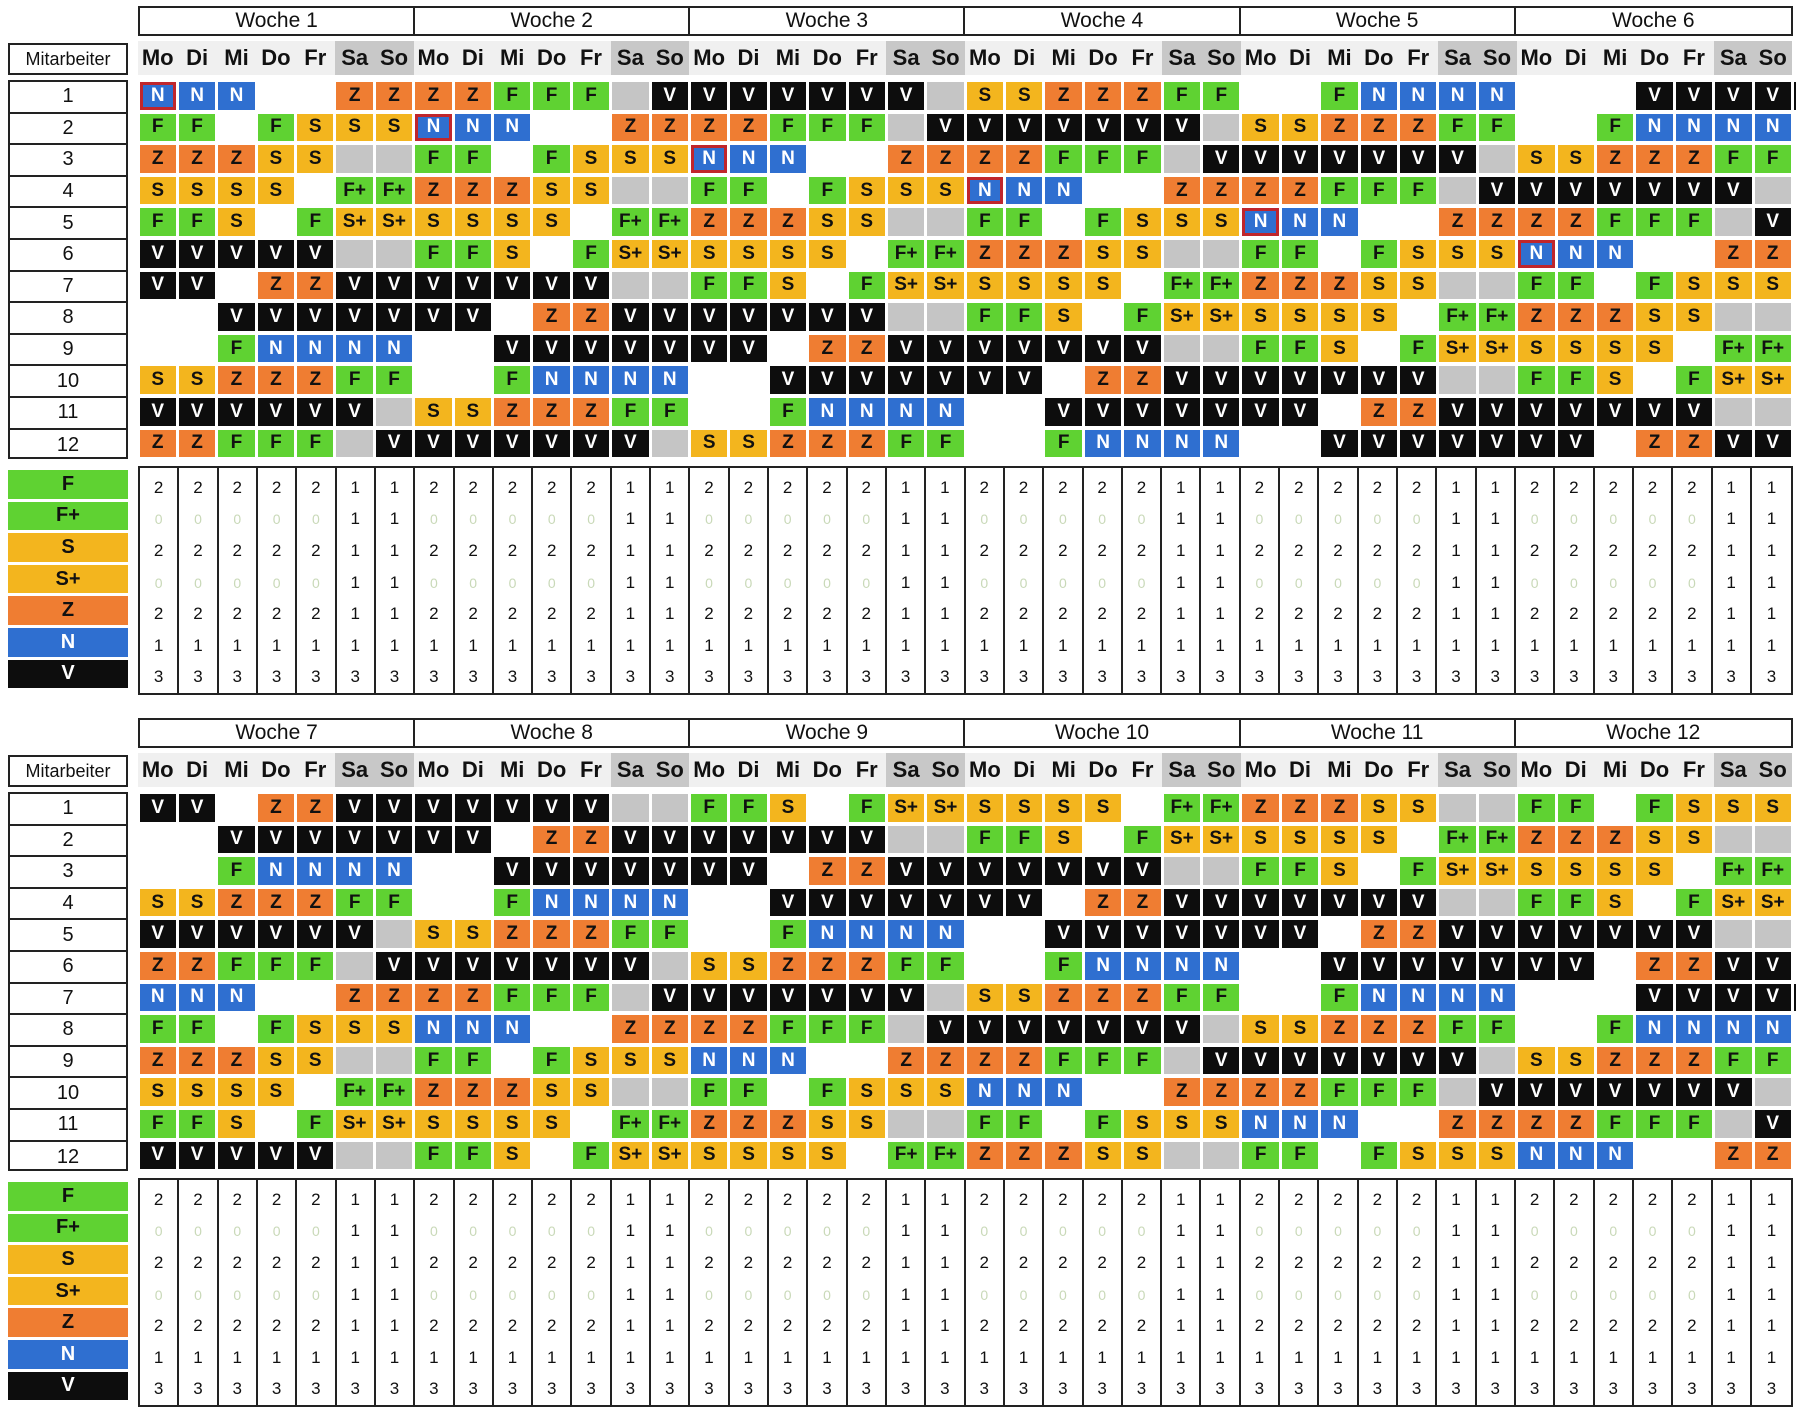  Describe the element at coordinates (1496, 349) in the screenshot. I see `shift-cell: S+` at that location.